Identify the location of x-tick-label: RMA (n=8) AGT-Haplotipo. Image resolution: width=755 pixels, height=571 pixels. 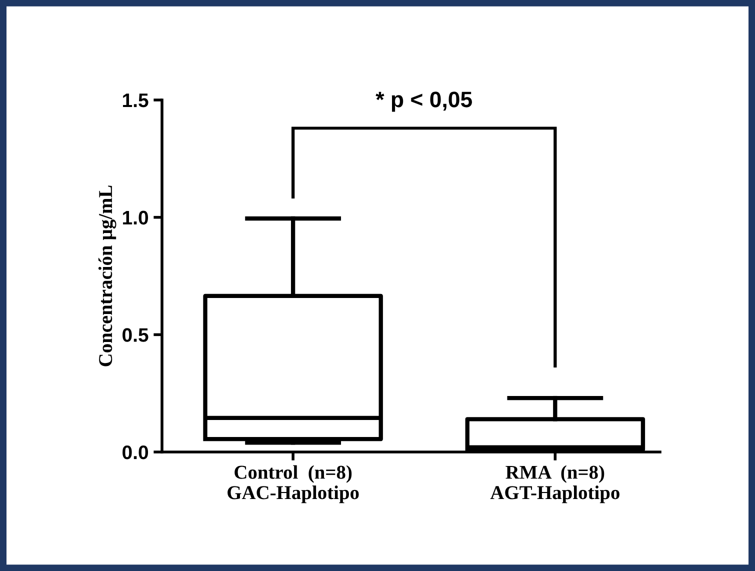
(555, 484).